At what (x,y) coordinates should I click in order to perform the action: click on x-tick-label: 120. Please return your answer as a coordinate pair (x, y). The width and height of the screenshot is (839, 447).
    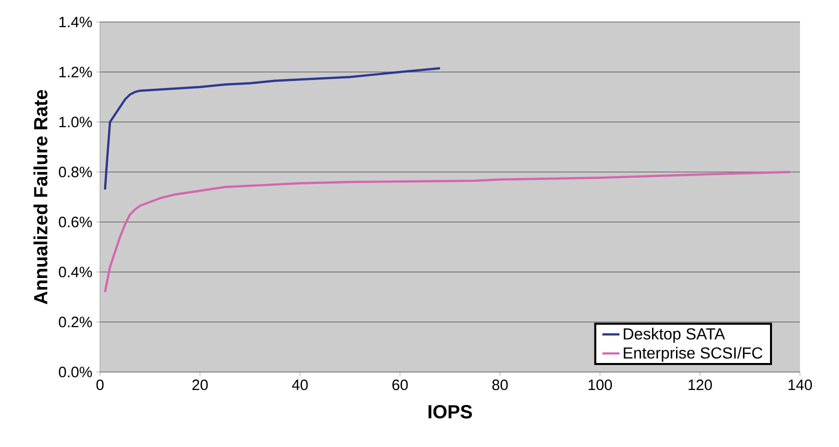
    Looking at the image, I should click on (700, 385).